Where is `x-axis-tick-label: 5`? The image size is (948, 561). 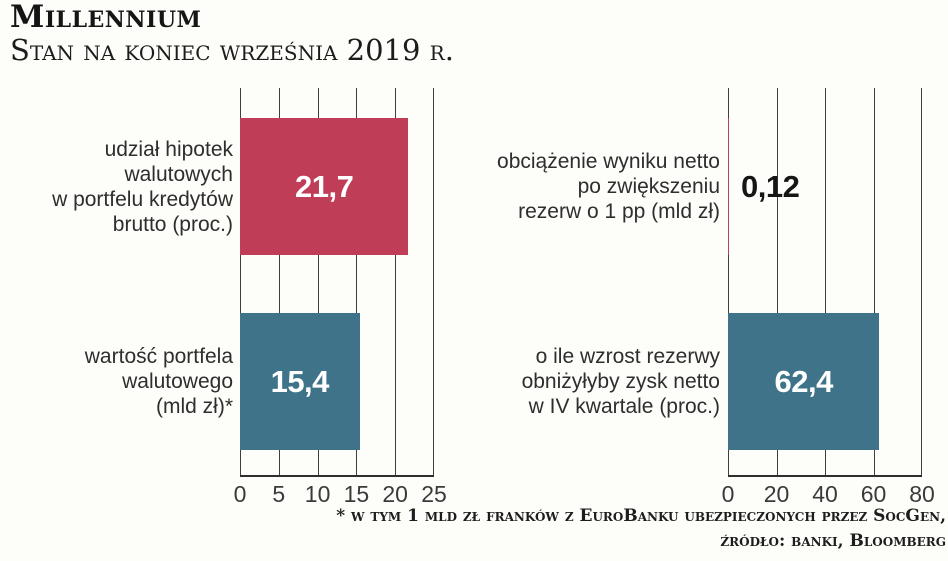 x-axis-tick-label: 5 is located at coordinates (279, 494).